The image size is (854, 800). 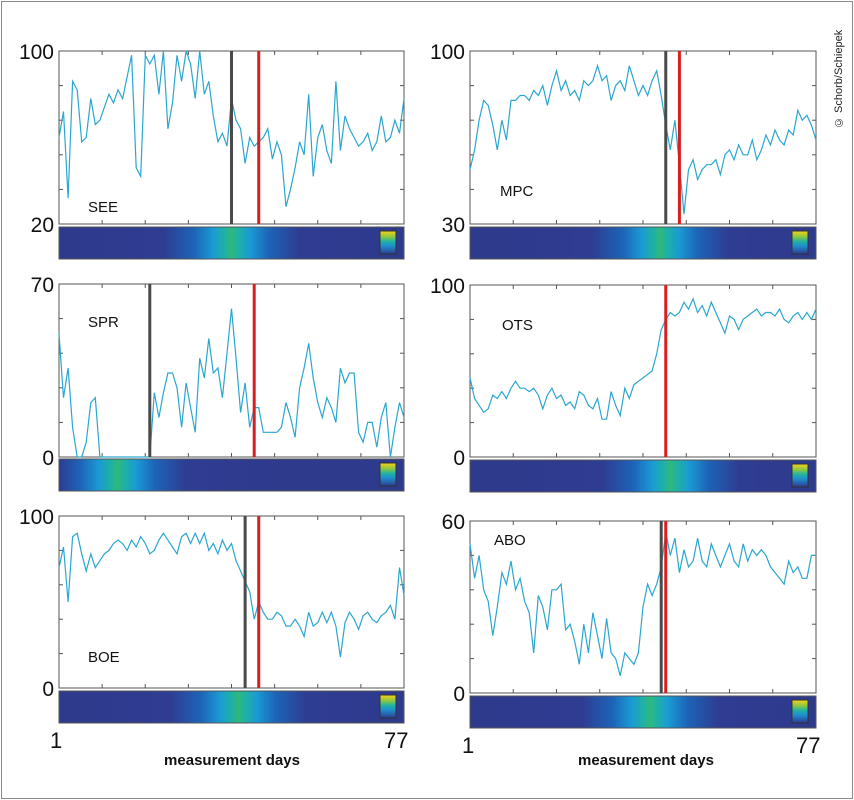 I want to click on panel-boe: 100 0 BOE, so click(x=212, y=615).